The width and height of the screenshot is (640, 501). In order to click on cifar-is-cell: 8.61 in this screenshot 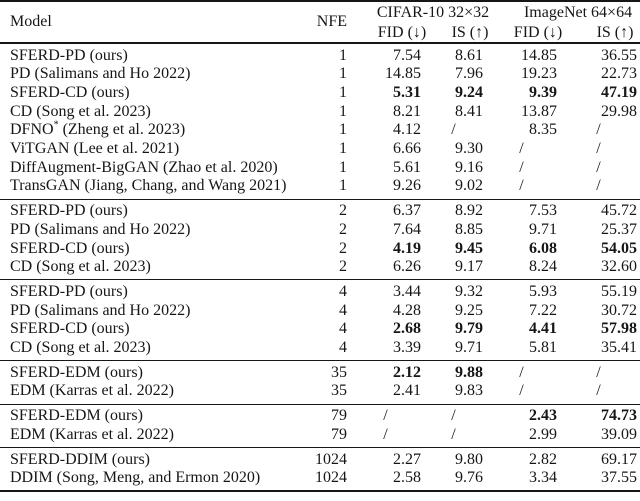, I will do `click(469, 55)`.